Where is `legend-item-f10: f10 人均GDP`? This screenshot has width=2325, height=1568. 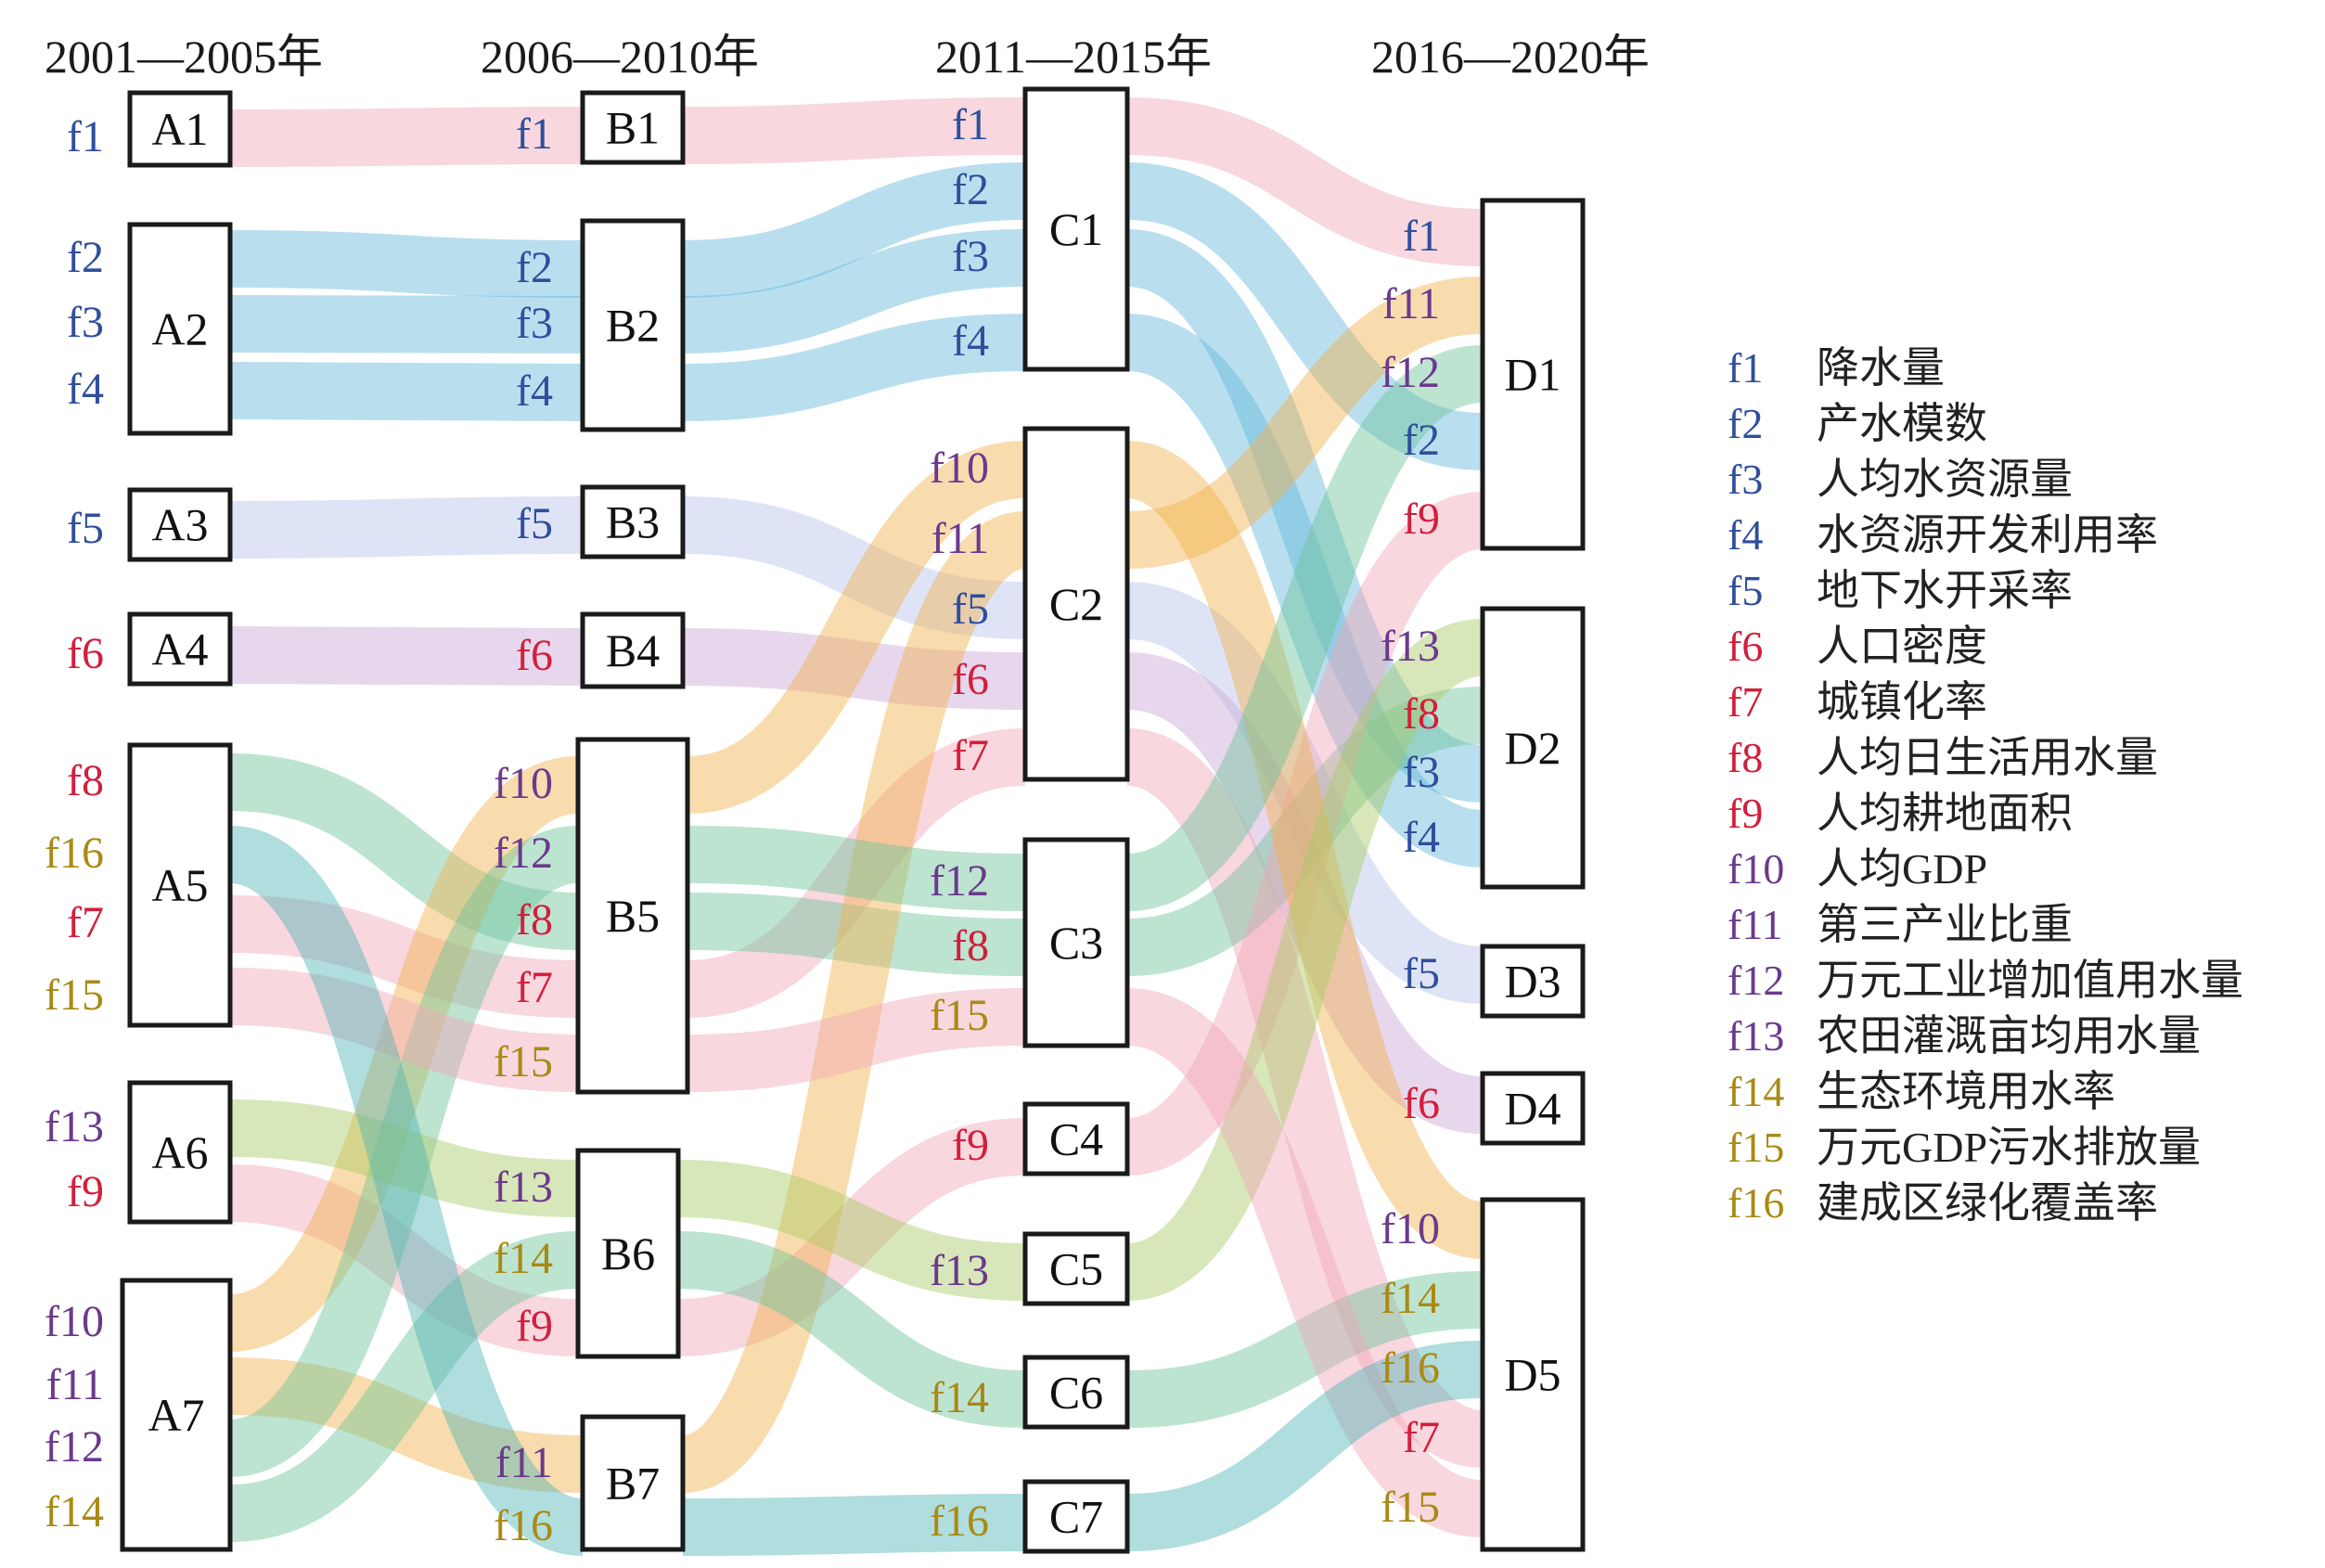
legend-item-f10: f10 人均GDP is located at coordinates (1858, 869).